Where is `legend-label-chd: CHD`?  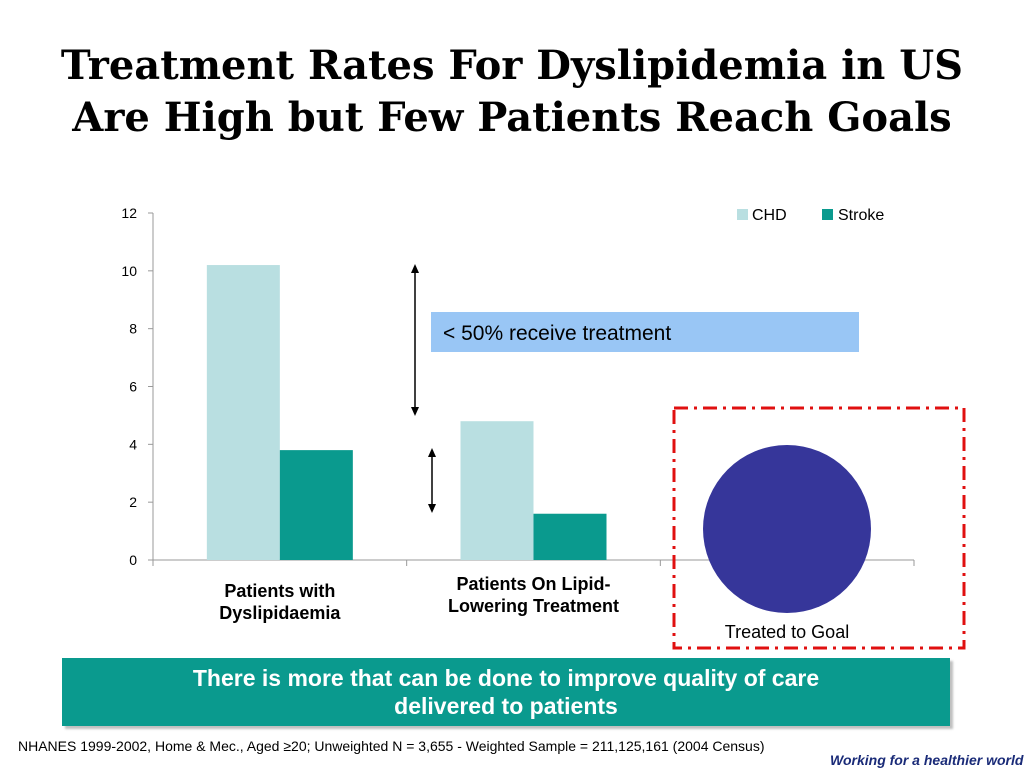
legend-label-chd: CHD is located at coordinates (769, 215).